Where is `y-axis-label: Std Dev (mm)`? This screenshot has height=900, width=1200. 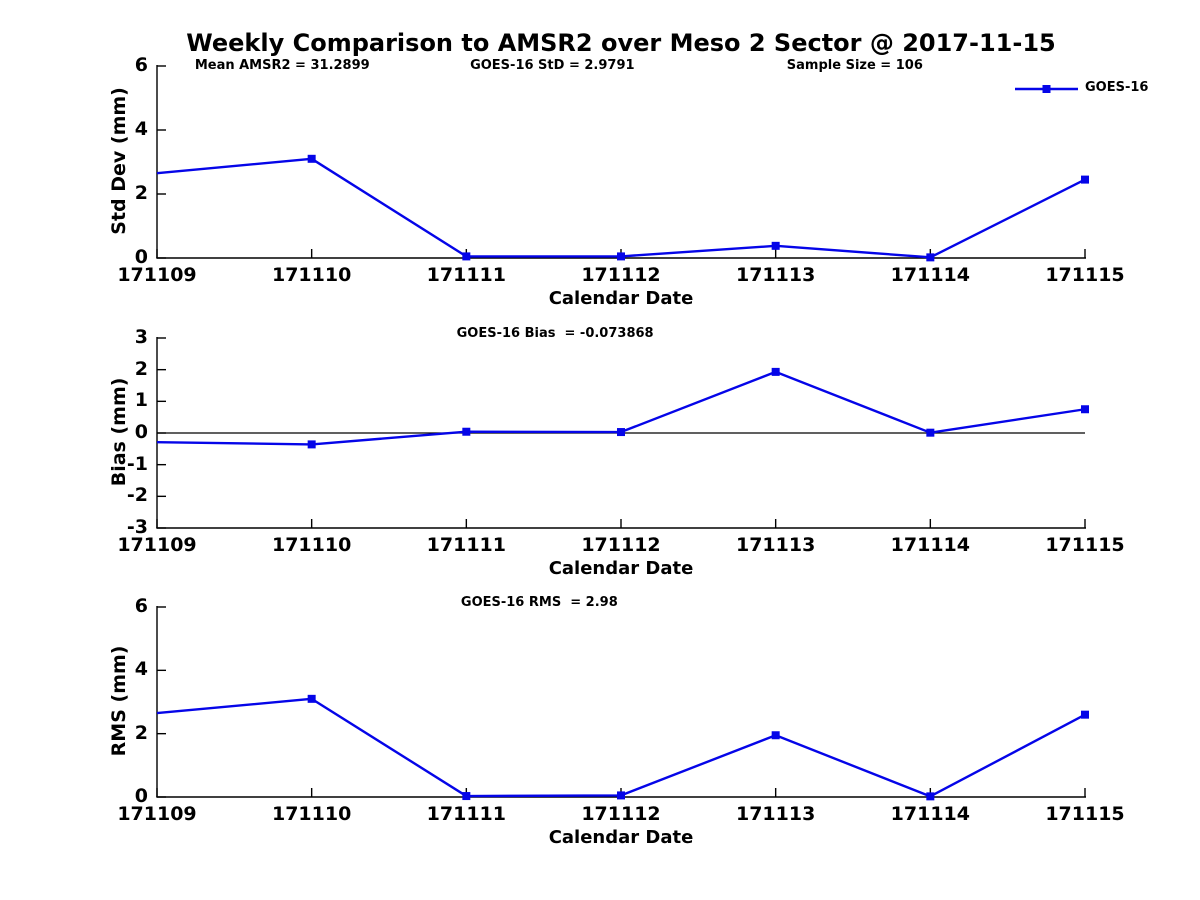 y-axis-label: Std Dev (mm) is located at coordinates (119, 161).